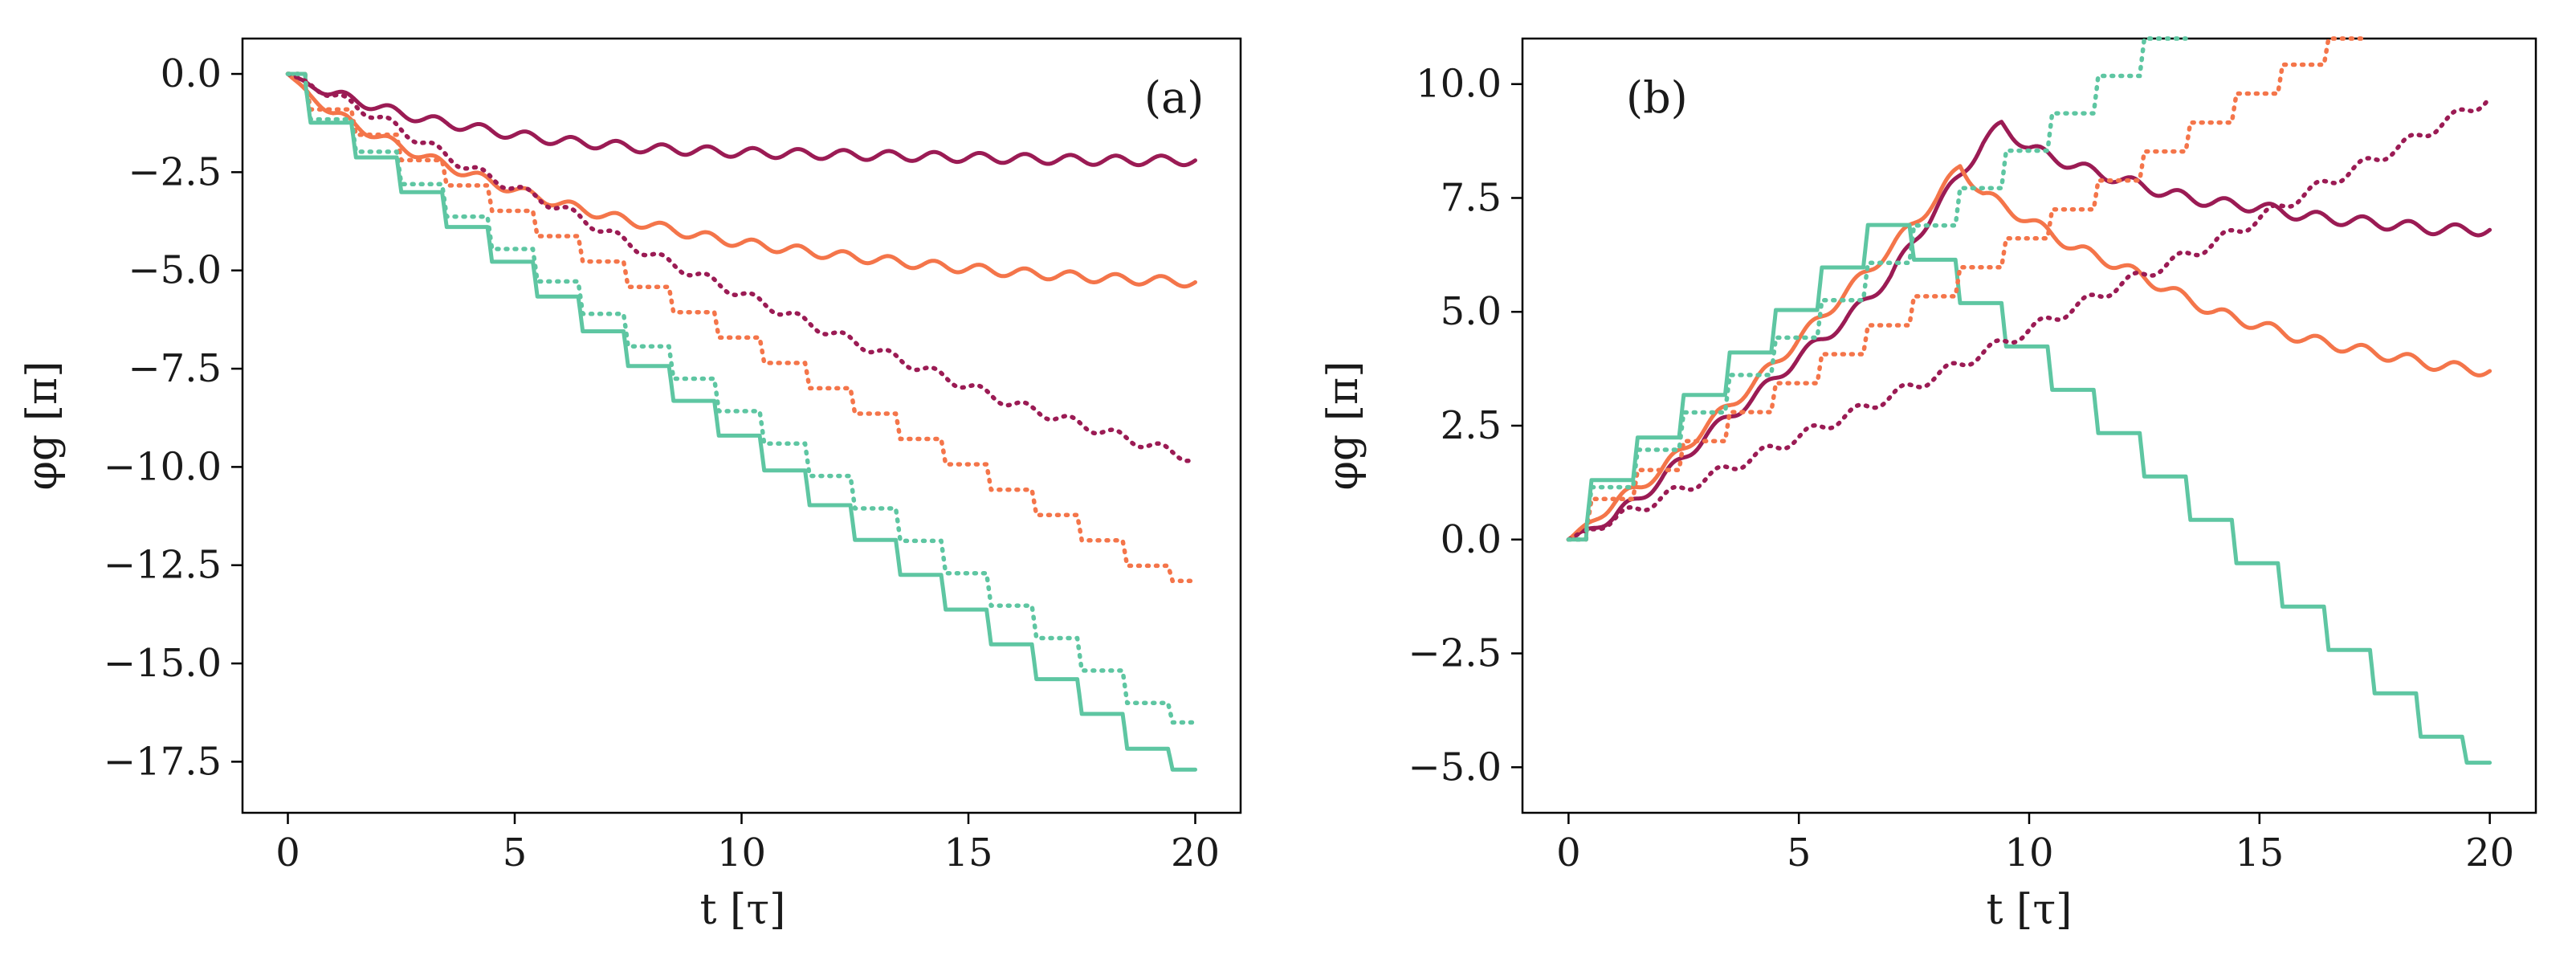  I want to click on panel-a-ylabel: φg [π], so click(42, 426).